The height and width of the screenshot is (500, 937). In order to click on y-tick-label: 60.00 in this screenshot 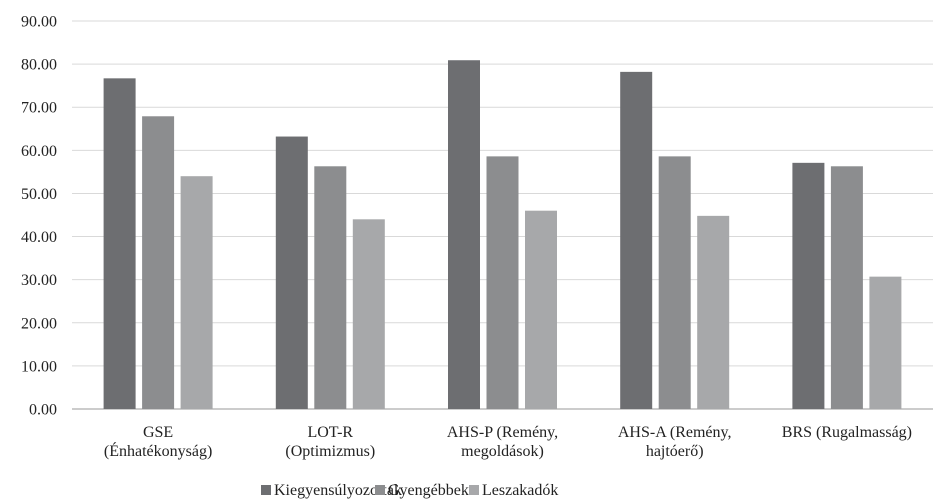, I will do `click(39, 151)`.